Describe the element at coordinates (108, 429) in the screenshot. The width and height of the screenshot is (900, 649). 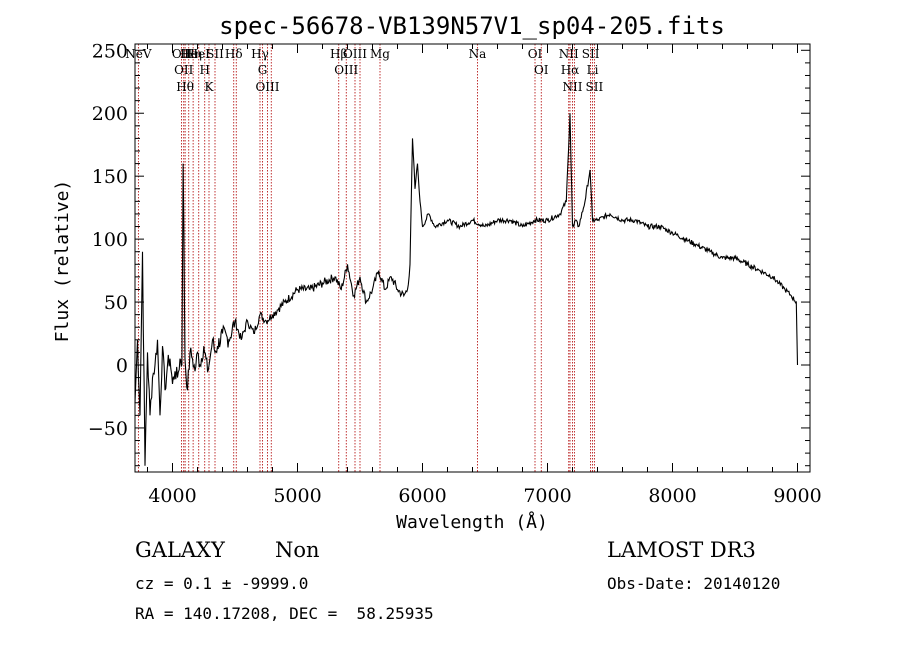
I see `y-tick-label: −50` at that location.